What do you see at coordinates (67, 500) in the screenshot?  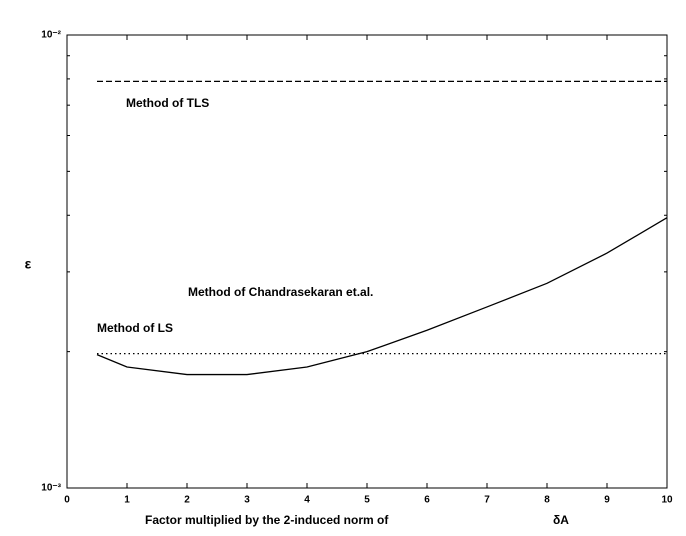 I see `x-tick-label: 0` at bounding box center [67, 500].